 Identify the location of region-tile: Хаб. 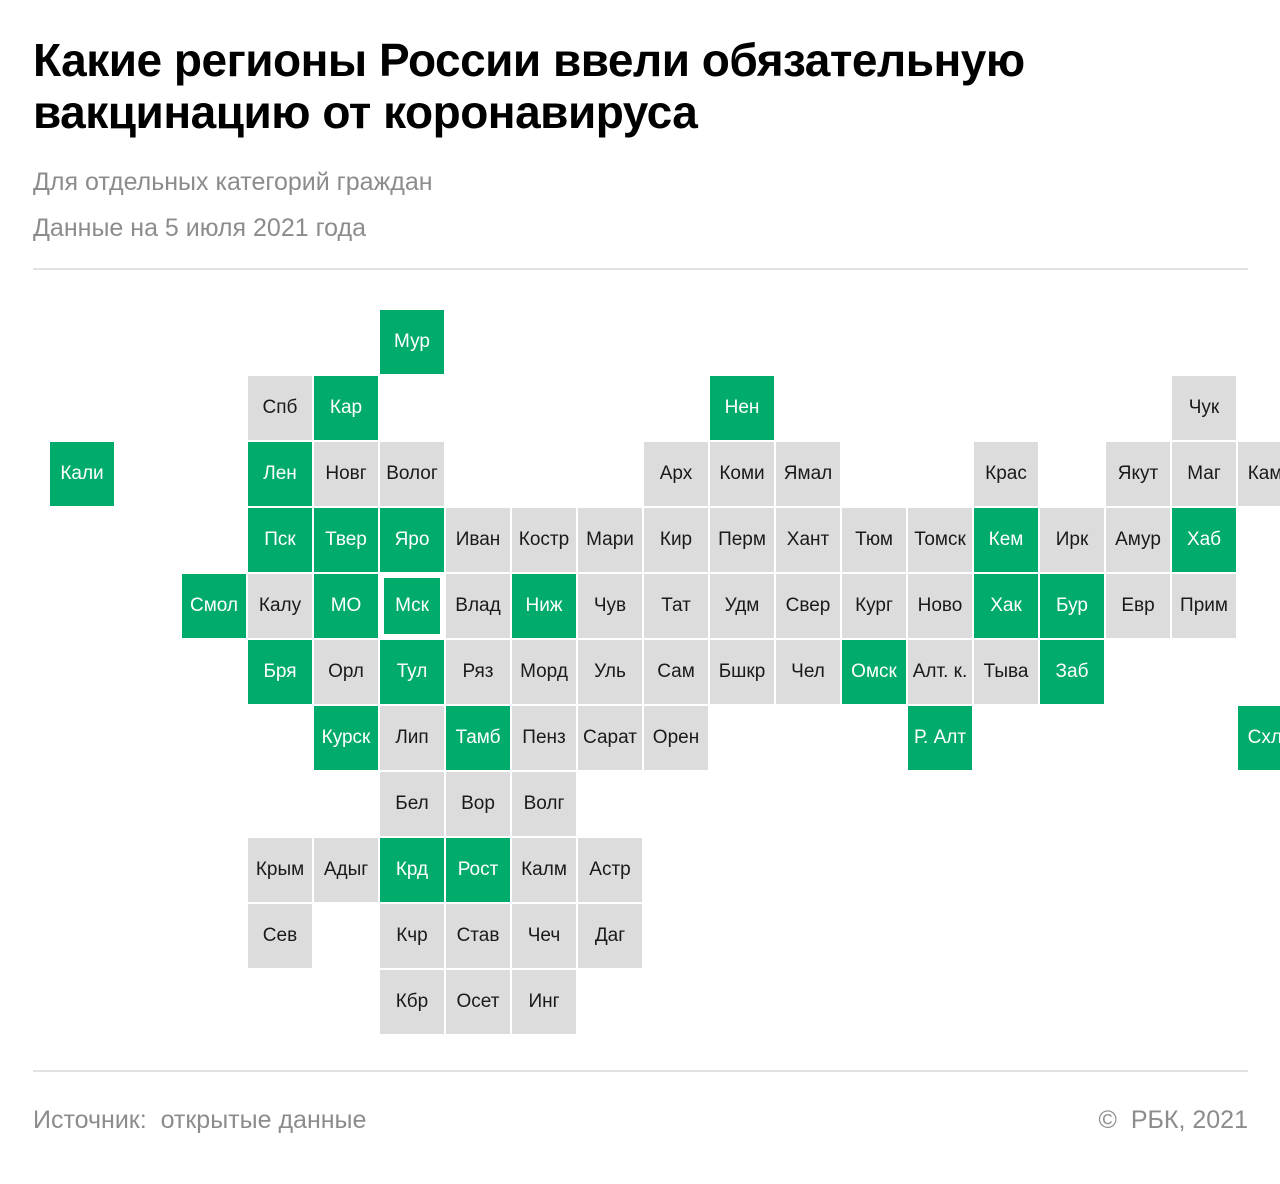
(1204, 540).